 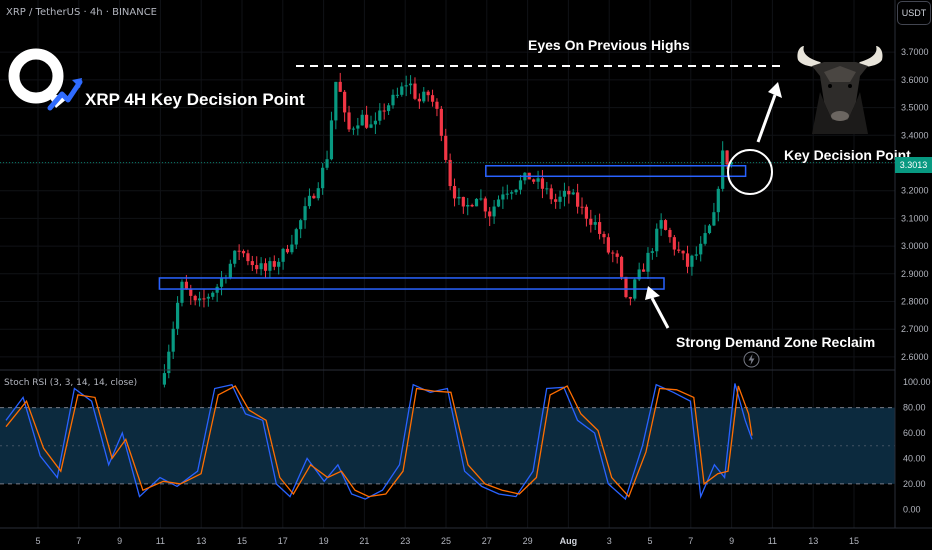 I want to click on price-tick-label: 3.5000, so click(x=915, y=108).